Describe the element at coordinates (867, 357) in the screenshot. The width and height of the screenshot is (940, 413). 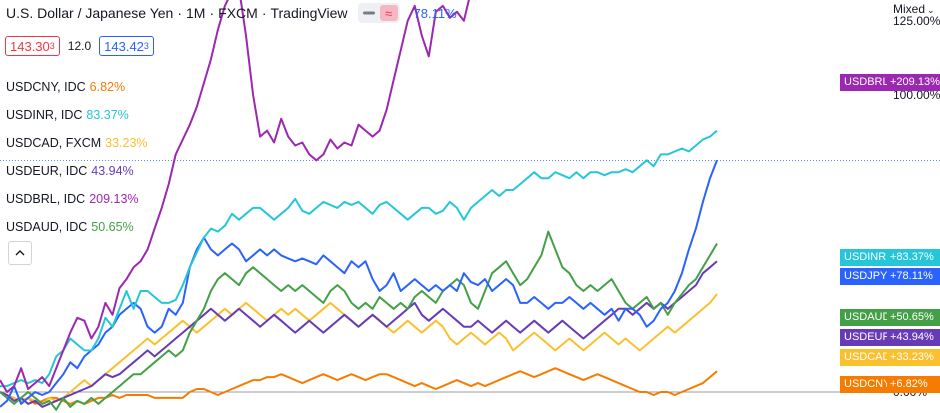
I see `series-label-symbol: USDCAD` at that location.